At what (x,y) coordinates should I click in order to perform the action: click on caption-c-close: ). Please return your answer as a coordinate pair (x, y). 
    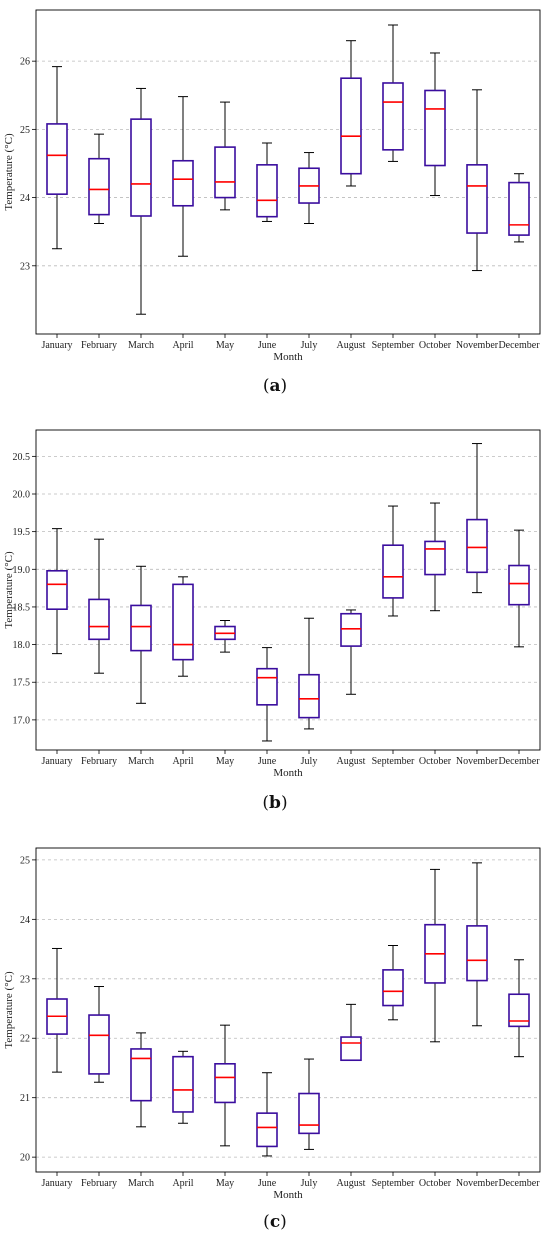
    Looking at the image, I should click on (283, 1222).